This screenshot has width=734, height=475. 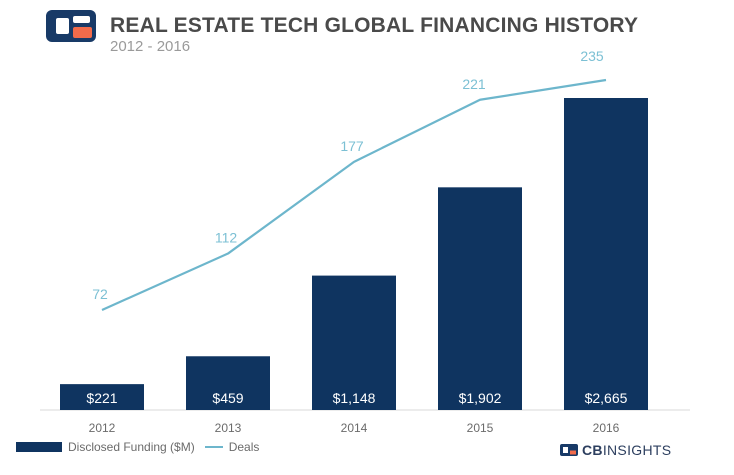 What do you see at coordinates (606, 254) in the screenshot?
I see `bar-2016` at bounding box center [606, 254].